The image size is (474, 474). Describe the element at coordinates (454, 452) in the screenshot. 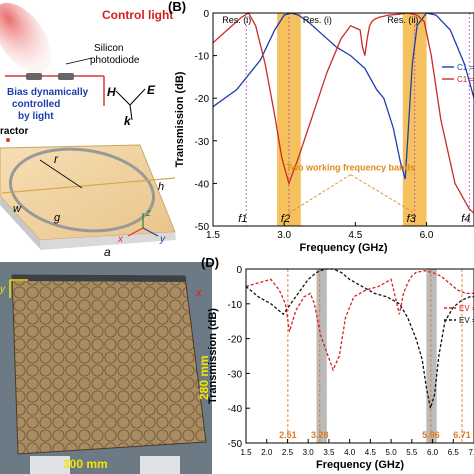

I see `x-tick-label: 6.5` at that location.